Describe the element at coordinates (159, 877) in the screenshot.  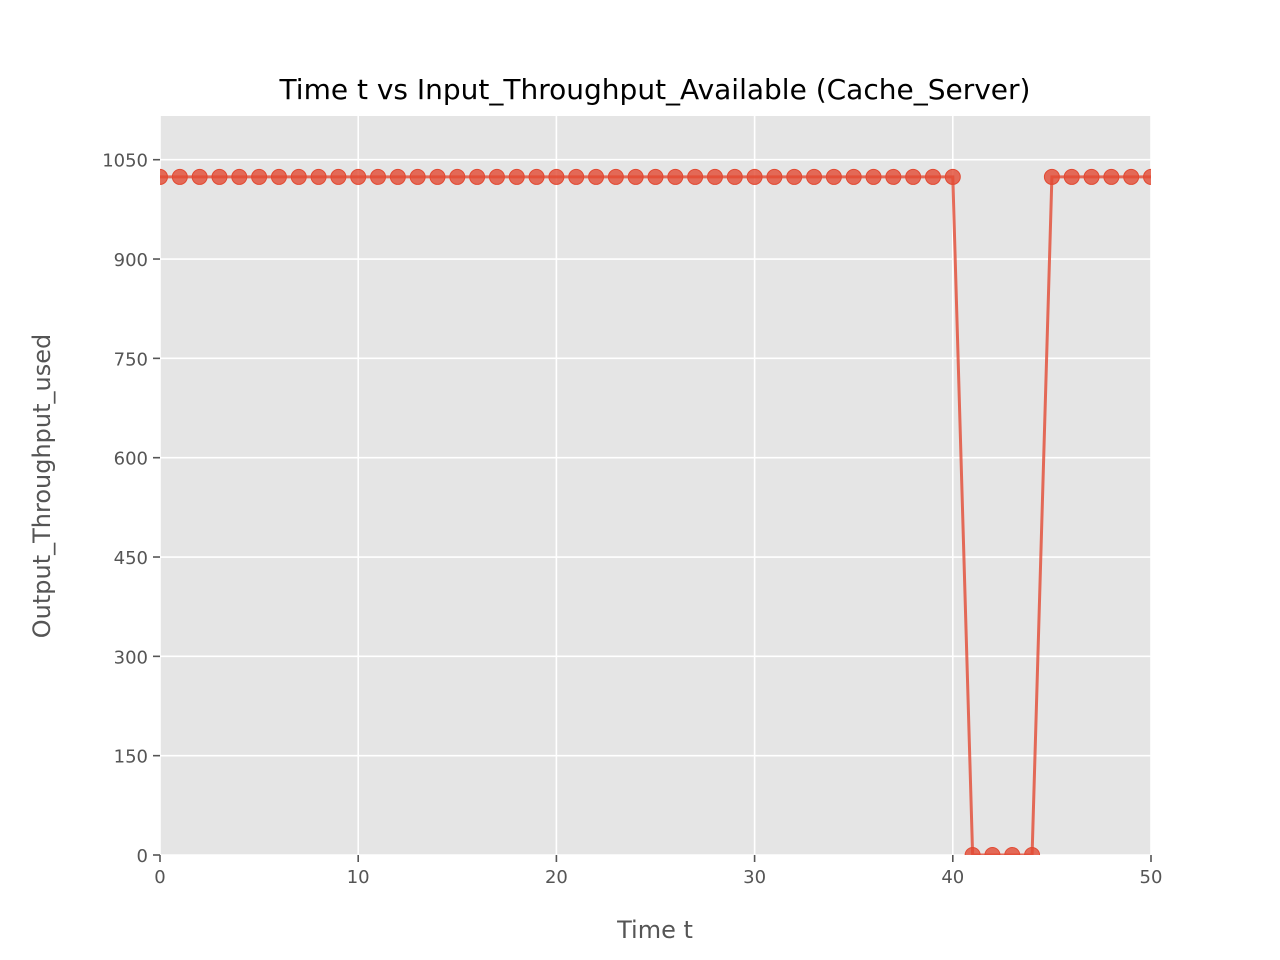
I see `x-tick-label: 0` at that location.